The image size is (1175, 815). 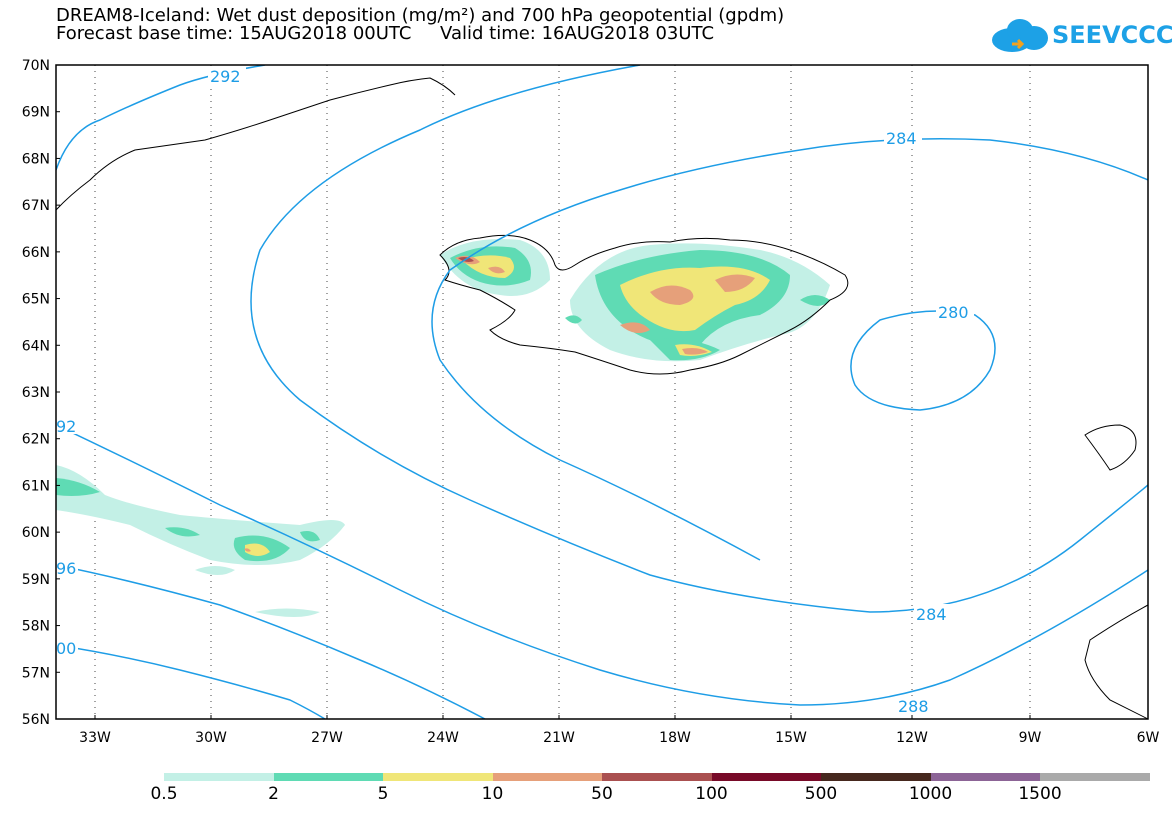 What do you see at coordinates (66, 648) in the screenshot?
I see `contour-label-00: 00` at bounding box center [66, 648].